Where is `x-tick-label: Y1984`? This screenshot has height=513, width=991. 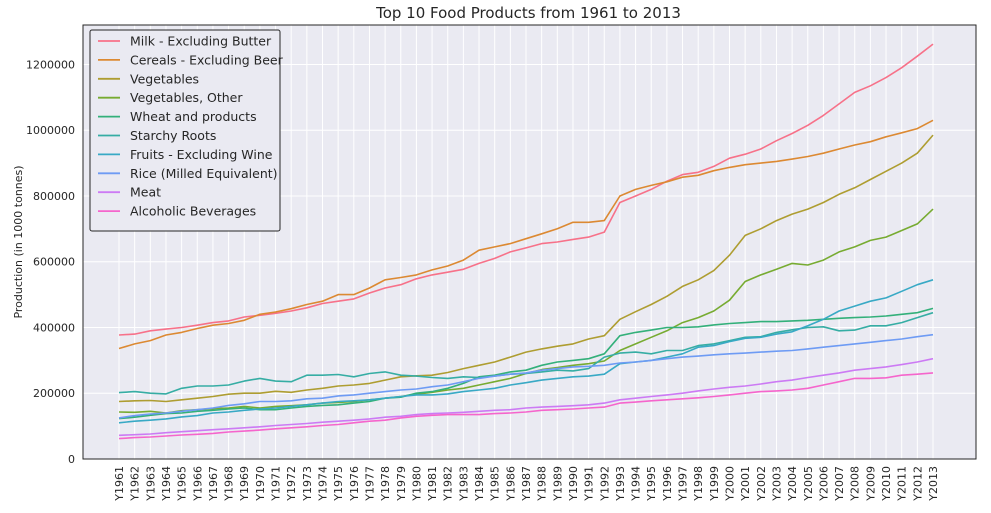 x-tick-label: Y1984 is located at coordinates (479, 484).